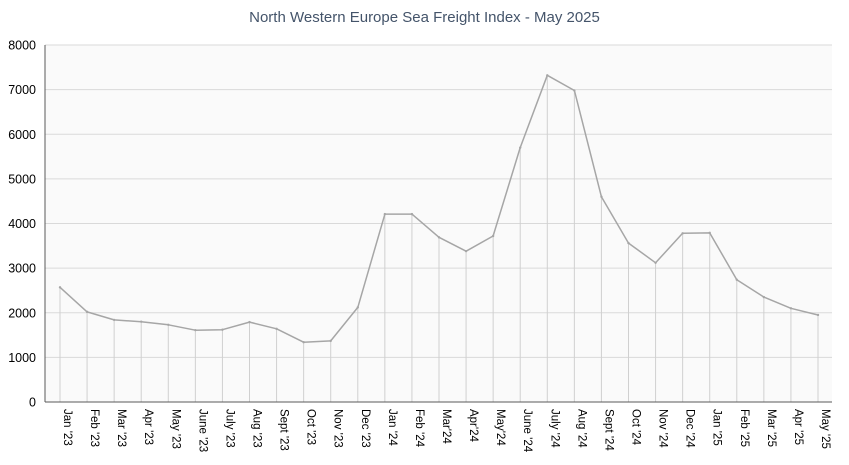  I want to click on y-tick-label: 3000, so click(22, 269).